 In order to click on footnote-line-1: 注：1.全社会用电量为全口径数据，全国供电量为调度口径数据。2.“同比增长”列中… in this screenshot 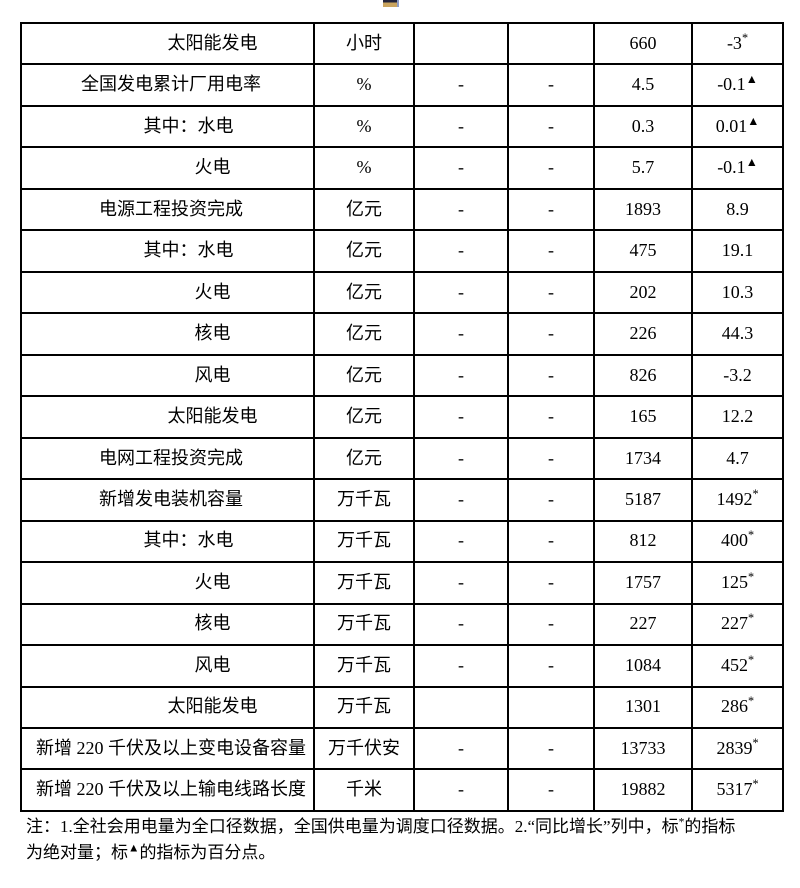, I will do `click(381, 825)`.